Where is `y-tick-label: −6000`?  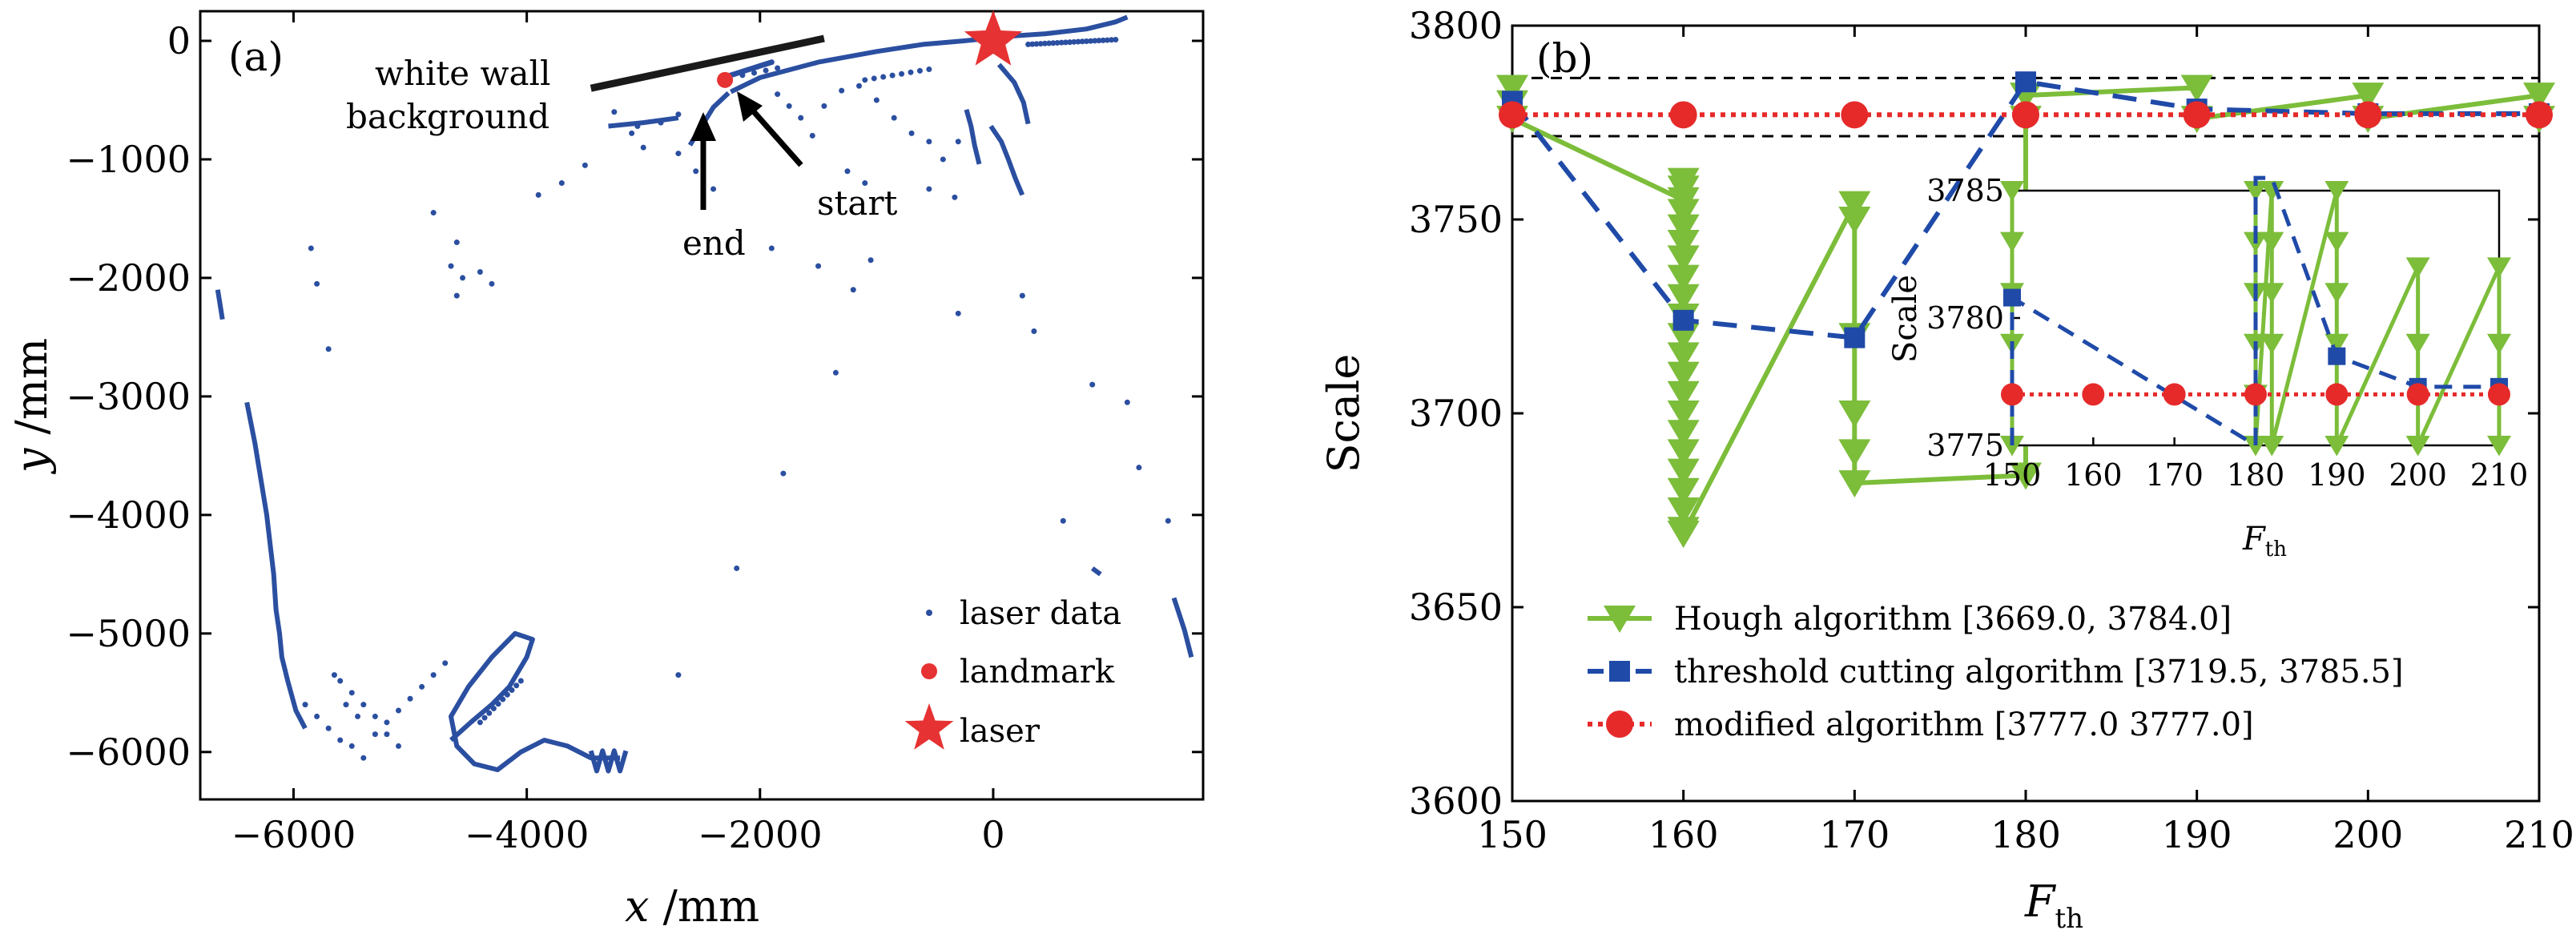 y-tick-label: −6000 is located at coordinates (128, 752).